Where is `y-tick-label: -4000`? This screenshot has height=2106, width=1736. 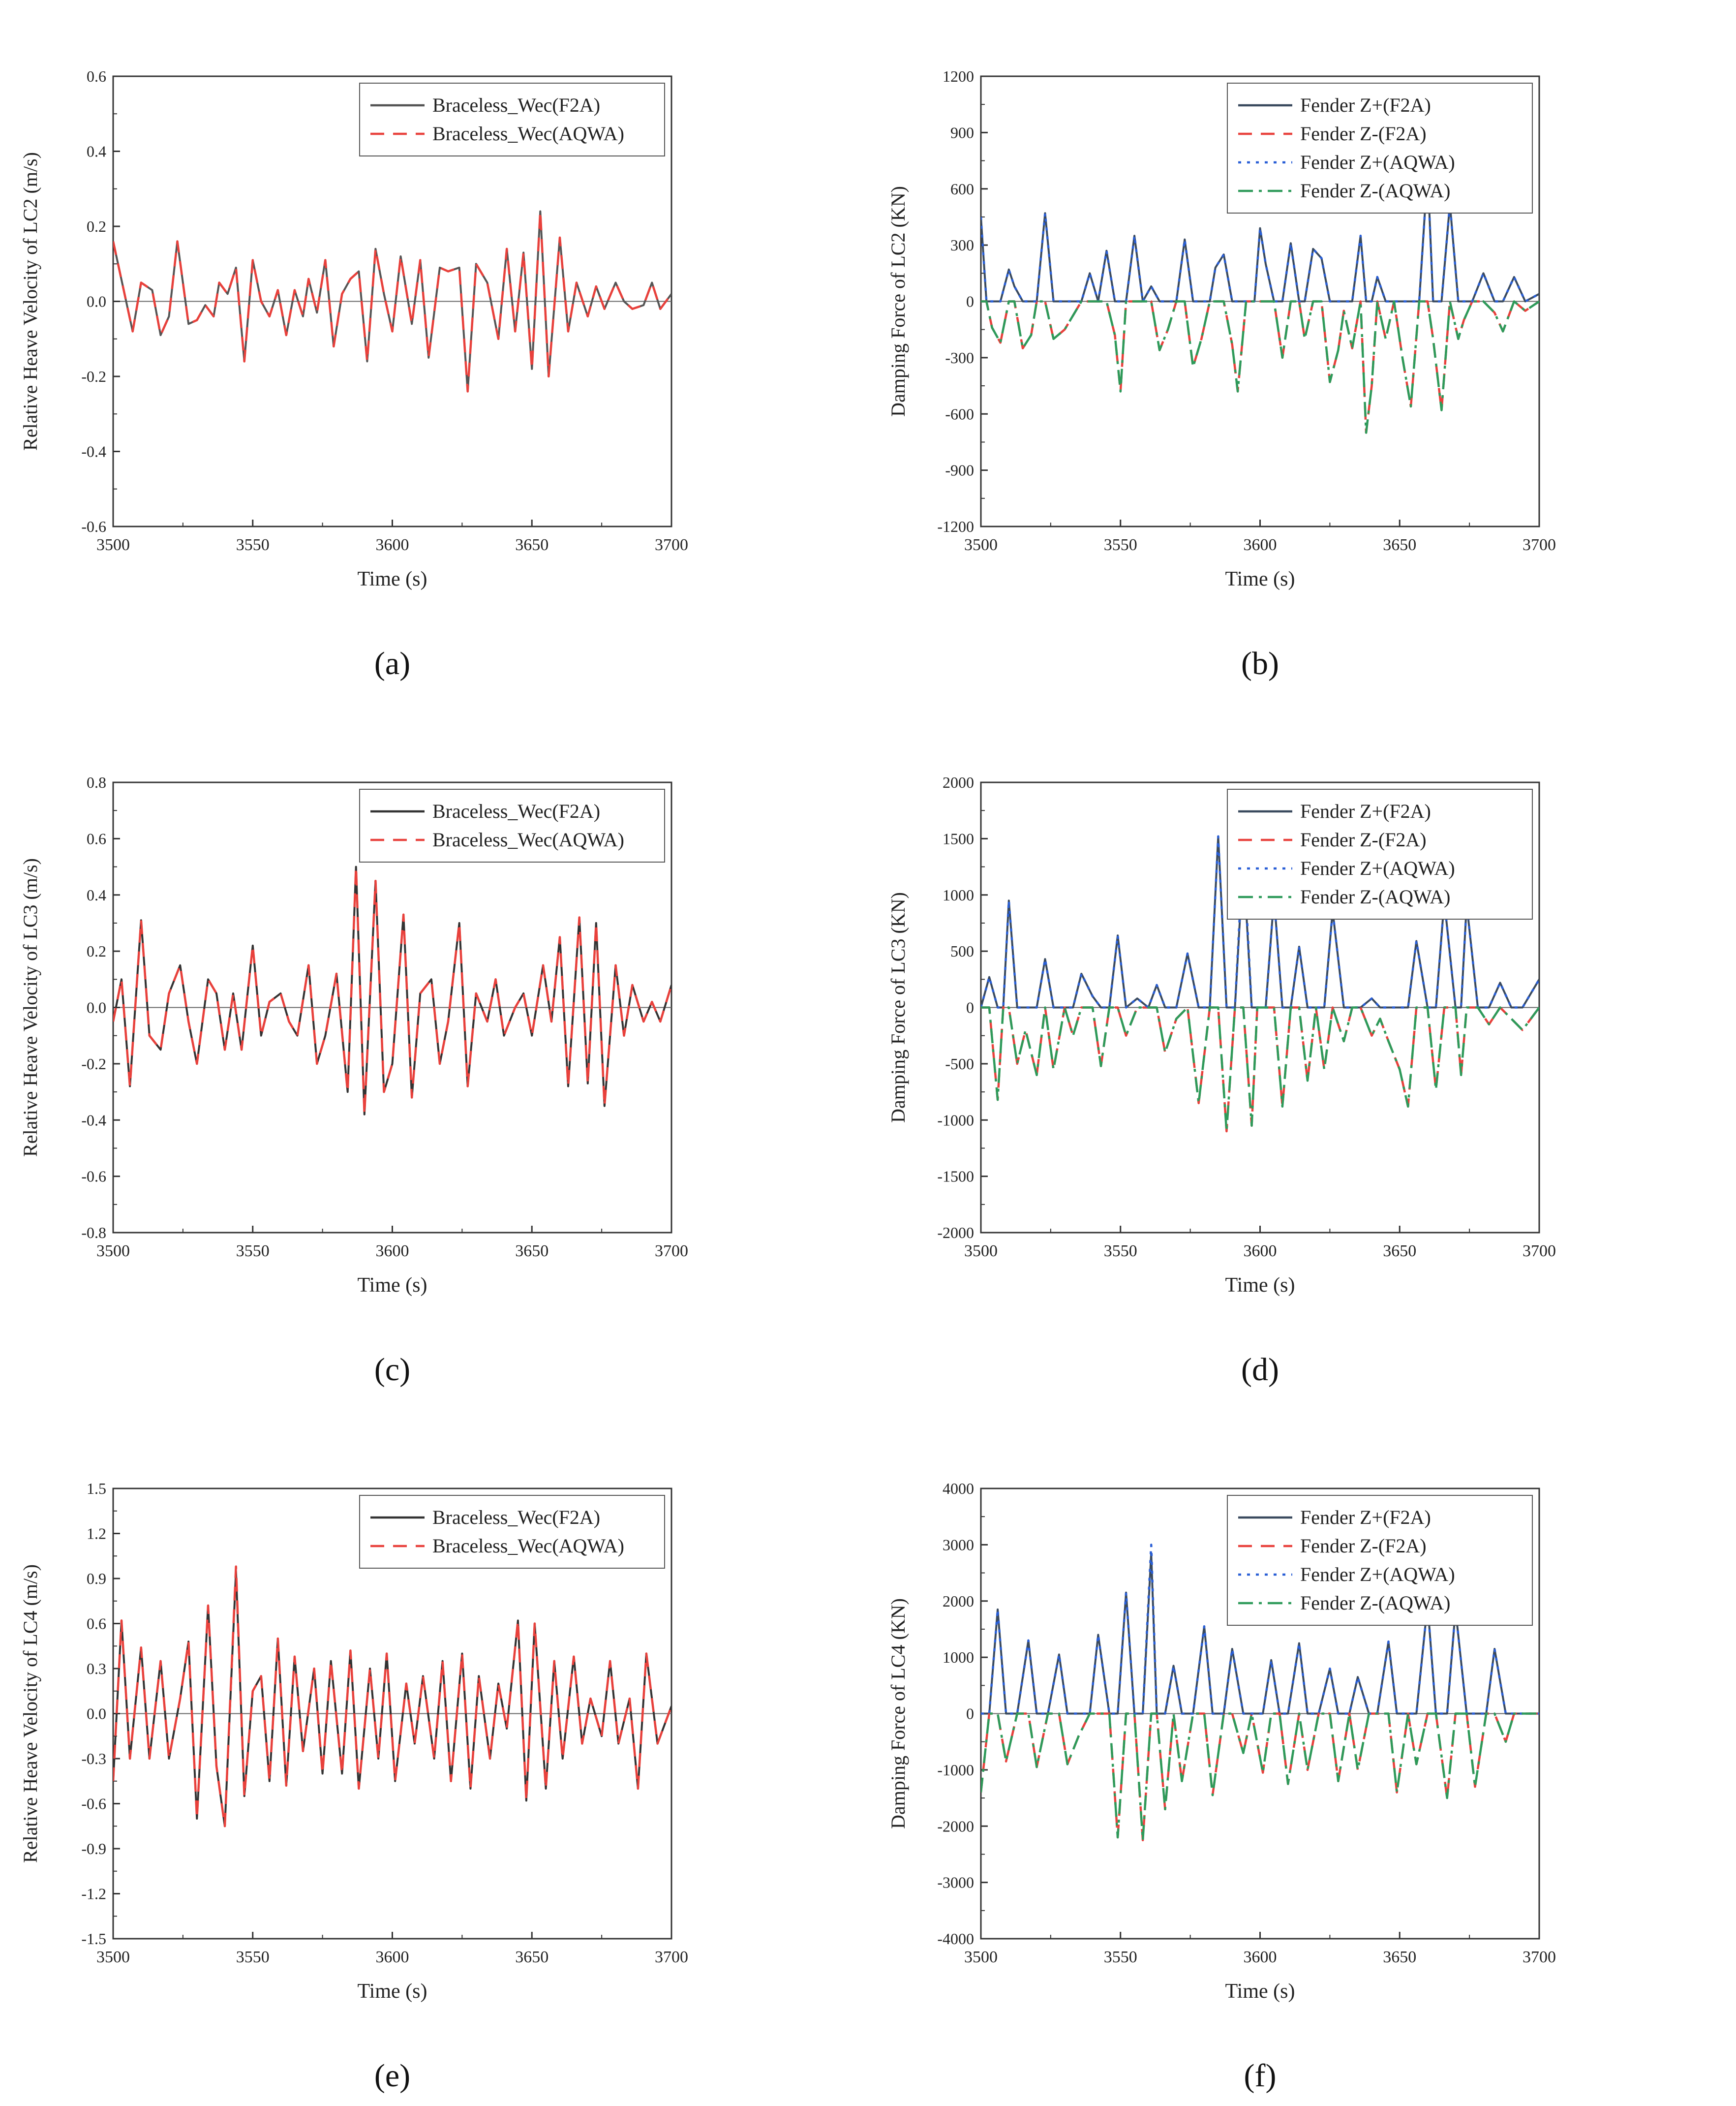
y-tick-label: -4000 is located at coordinates (956, 1939).